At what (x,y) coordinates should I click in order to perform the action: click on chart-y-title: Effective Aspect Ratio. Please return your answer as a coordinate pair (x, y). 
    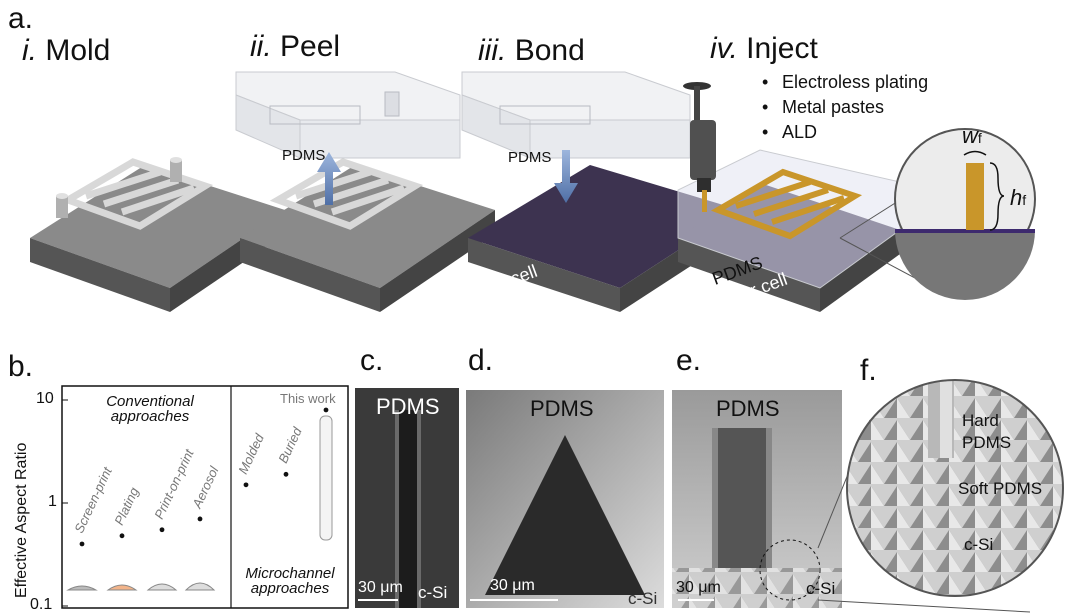
    Looking at the image, I should click on (21, 520).